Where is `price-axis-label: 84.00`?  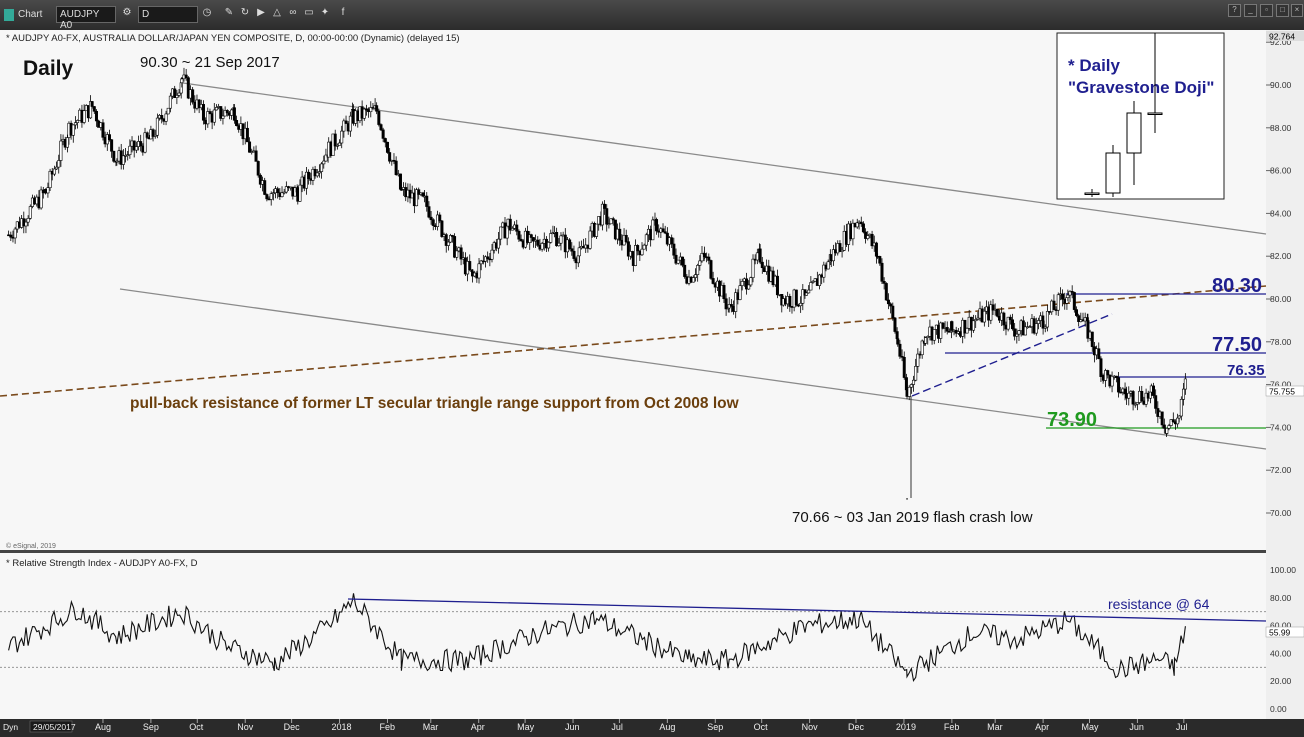
price-axis-label: 84.00 is located at coordinates (1281, 213).